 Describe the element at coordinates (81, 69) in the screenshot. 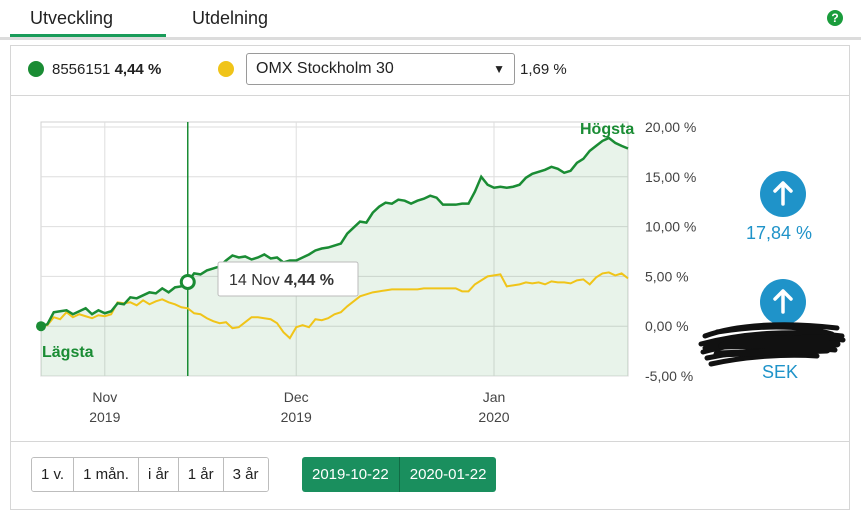

I see `fund-name: 8556151` at that location.